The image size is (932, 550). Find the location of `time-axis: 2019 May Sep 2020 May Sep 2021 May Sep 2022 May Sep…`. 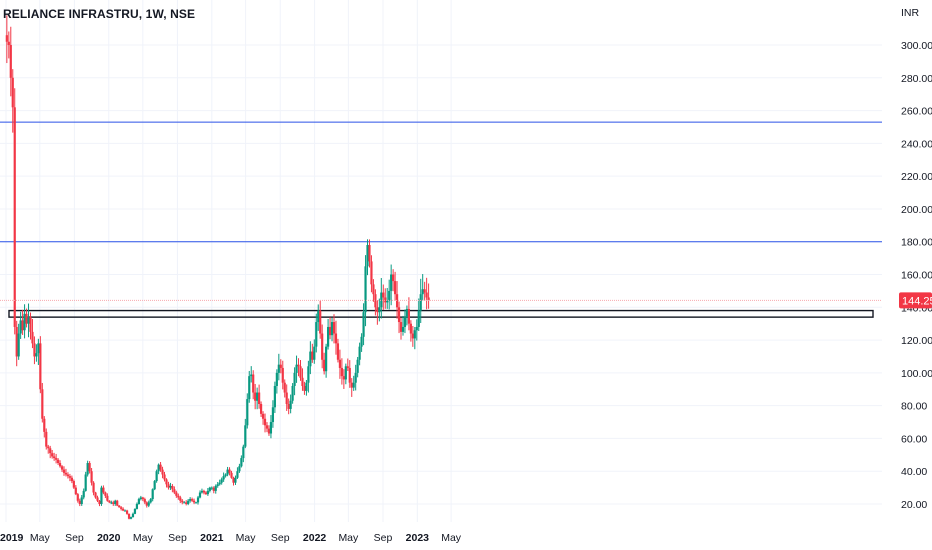

time-axis: 2019 May Sep 2020 May Sep 2021 May Sep 2022 May Sep… is located at coordinates (231, 538).